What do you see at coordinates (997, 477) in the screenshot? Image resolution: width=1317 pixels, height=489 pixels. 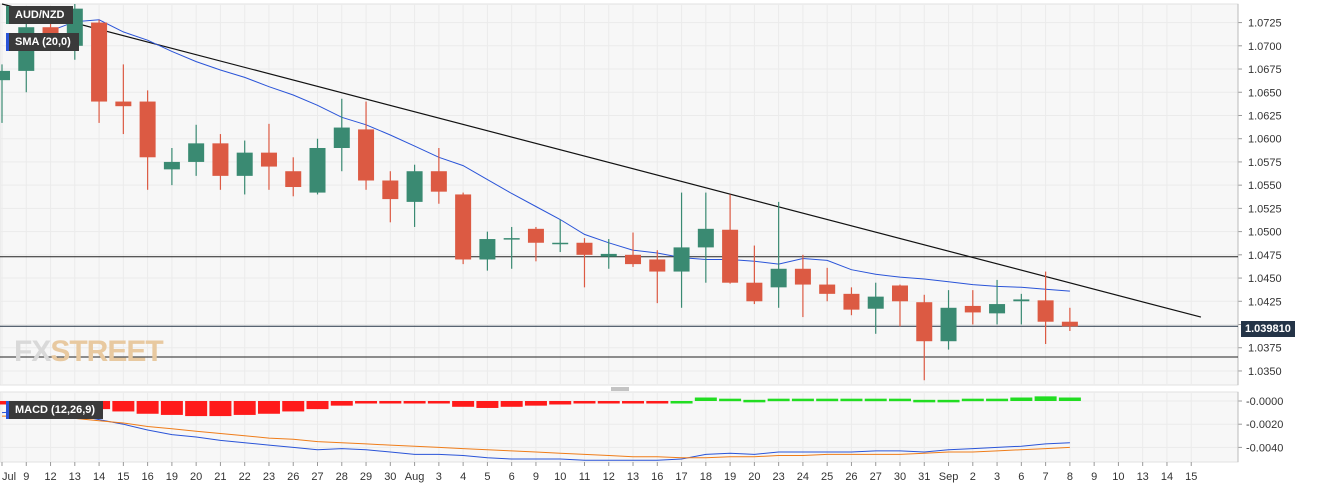 I see `x-tick-label: 3` at bounding box center [997, 477].